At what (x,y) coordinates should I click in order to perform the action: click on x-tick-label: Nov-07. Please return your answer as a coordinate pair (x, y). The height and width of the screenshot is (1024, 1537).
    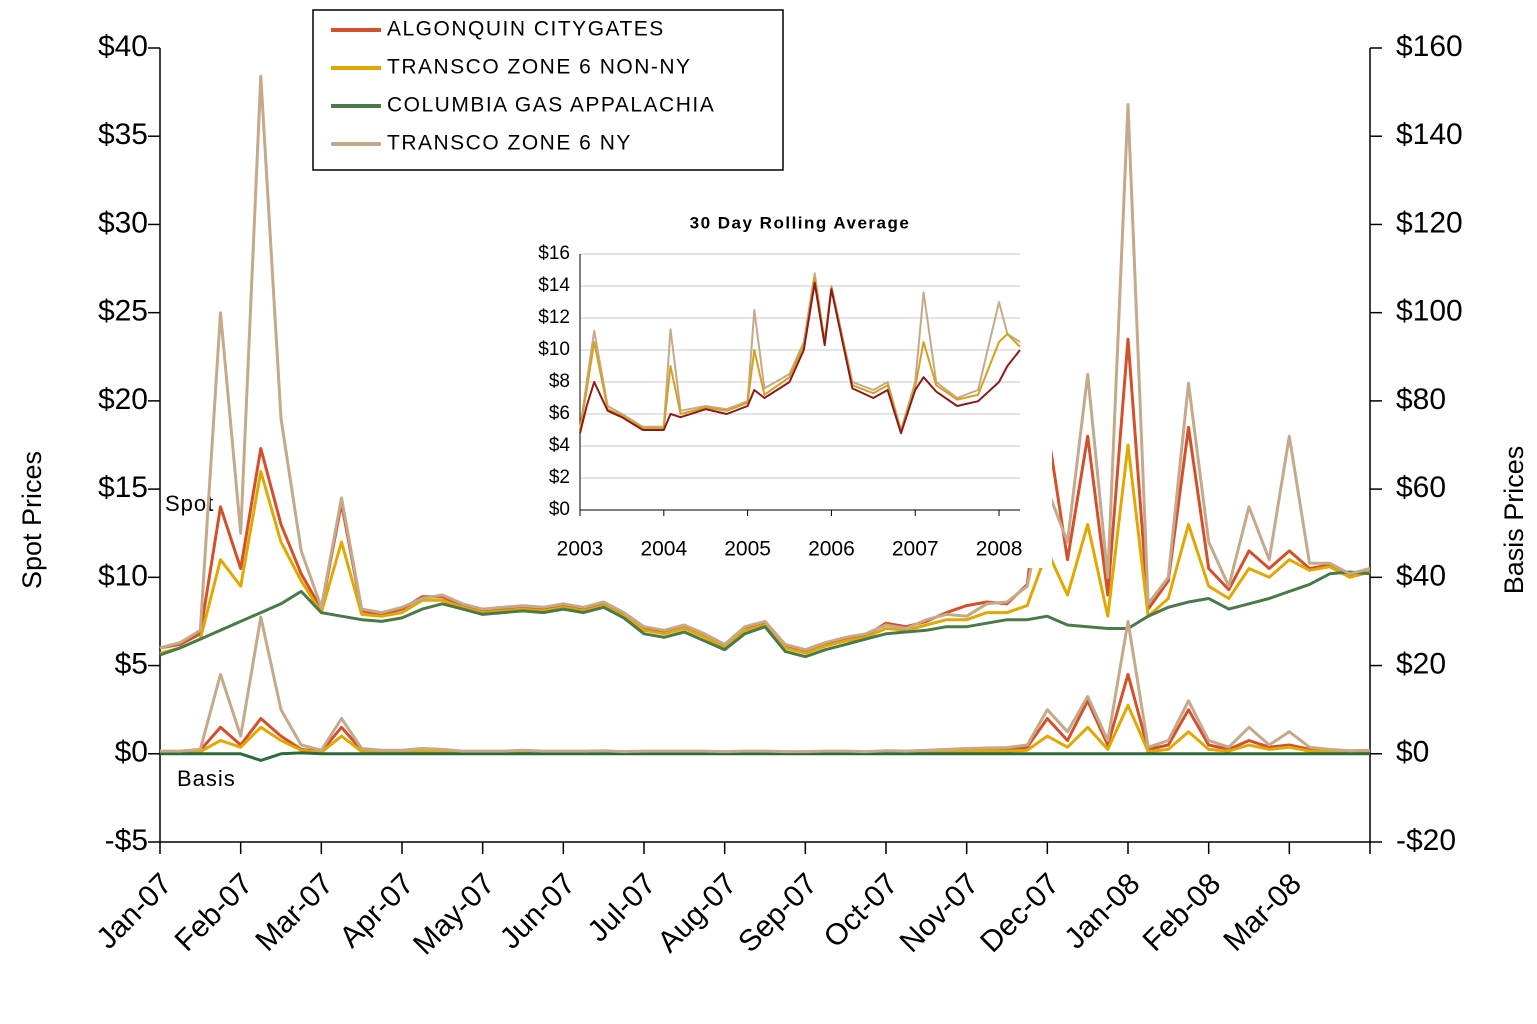
    Looking at the image, I should click on (939, 913).